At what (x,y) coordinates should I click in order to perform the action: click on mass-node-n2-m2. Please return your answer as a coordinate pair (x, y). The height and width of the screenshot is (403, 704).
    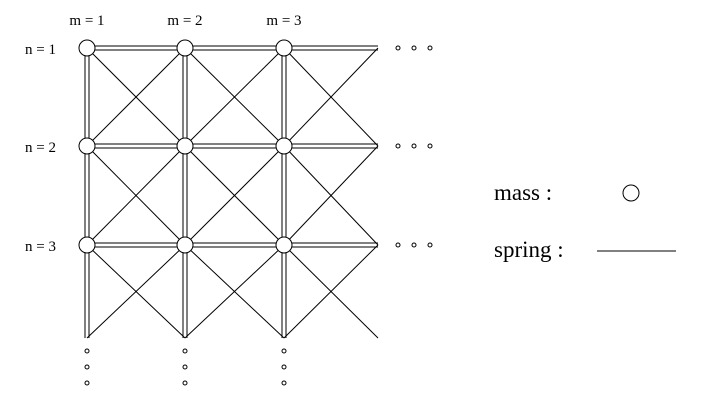
    Looking at the image, I should click on (185, 146).